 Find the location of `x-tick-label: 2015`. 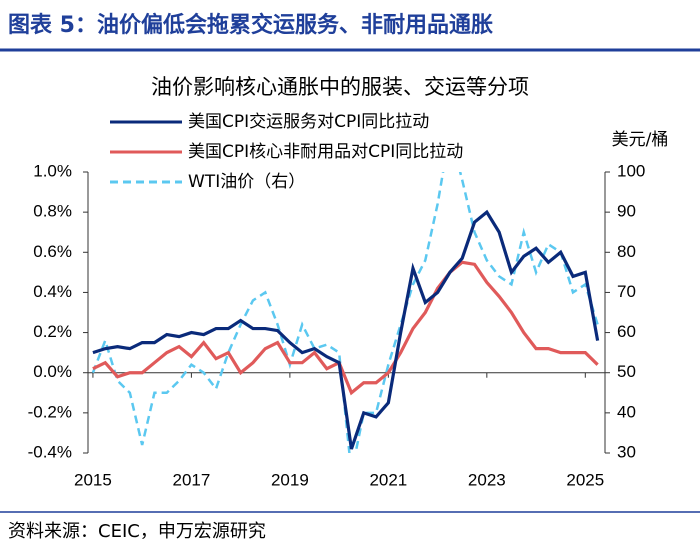

x-tick-label: 2015 is located at coordinates (93, 479).